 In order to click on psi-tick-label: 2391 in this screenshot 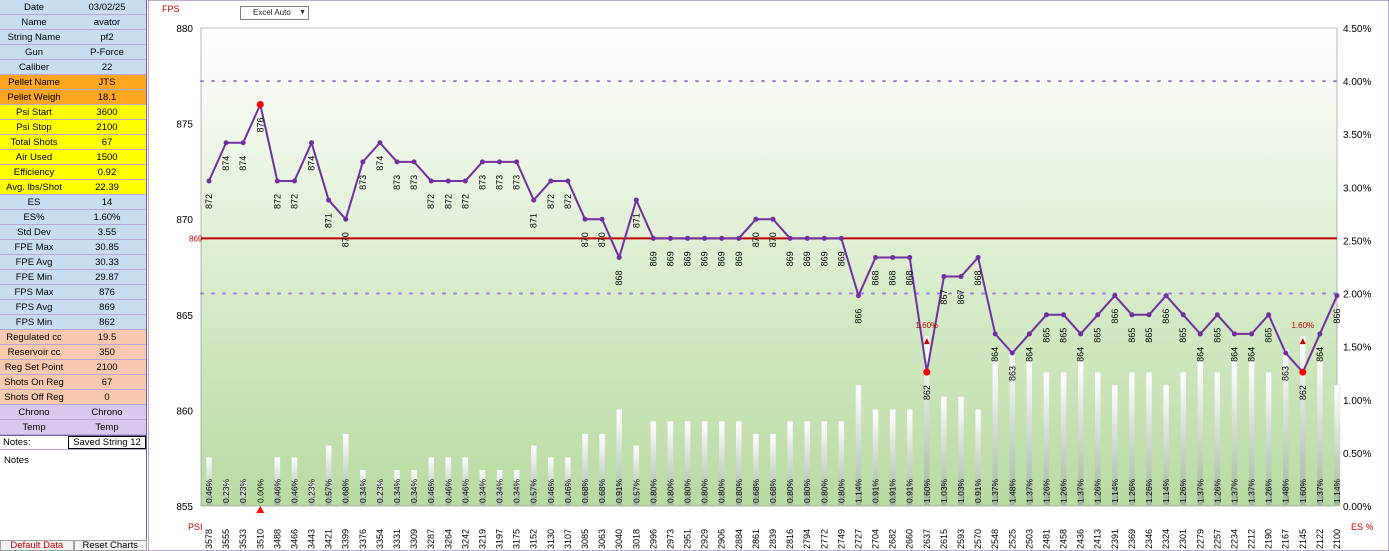, I will do `click(1115, 539)`.